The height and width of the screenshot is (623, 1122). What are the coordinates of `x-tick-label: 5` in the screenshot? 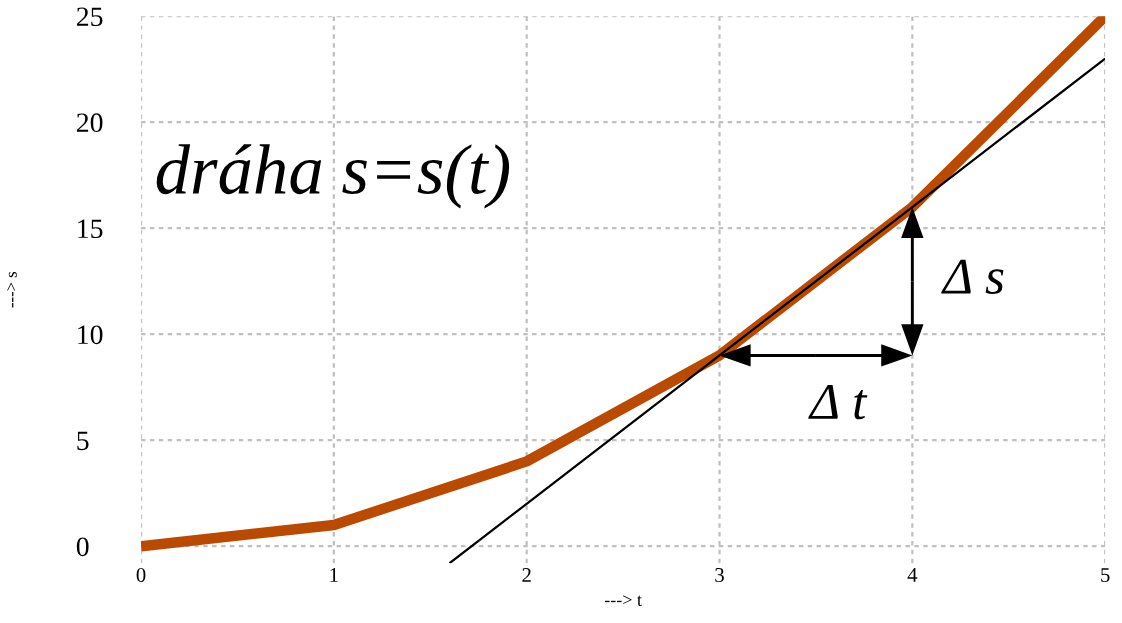 It's located at (1105, 575).